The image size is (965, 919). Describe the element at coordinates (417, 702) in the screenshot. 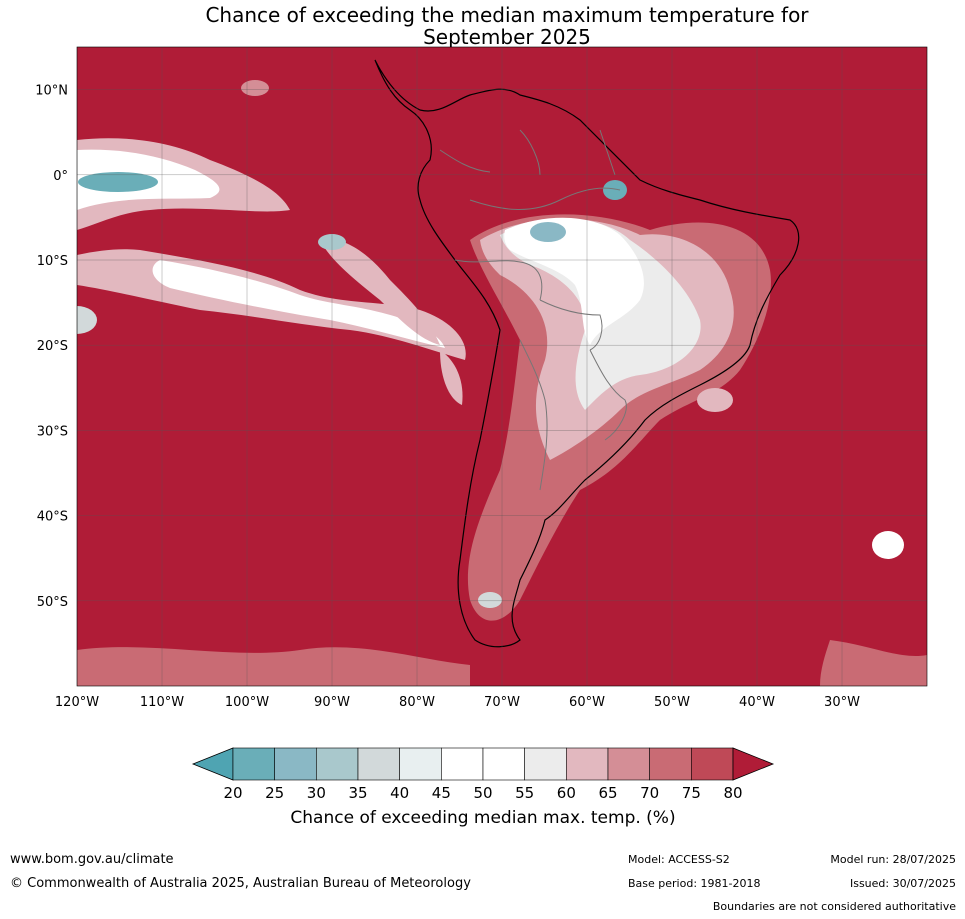

I see `lon-tick-label: 80°W` at that location.